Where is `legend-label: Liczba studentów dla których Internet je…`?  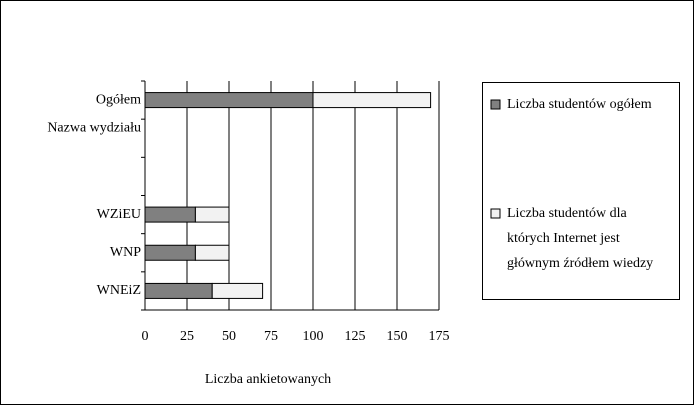 legend-label: Liczba studentów dla których Internet je… is located at coordinates (580, 238).